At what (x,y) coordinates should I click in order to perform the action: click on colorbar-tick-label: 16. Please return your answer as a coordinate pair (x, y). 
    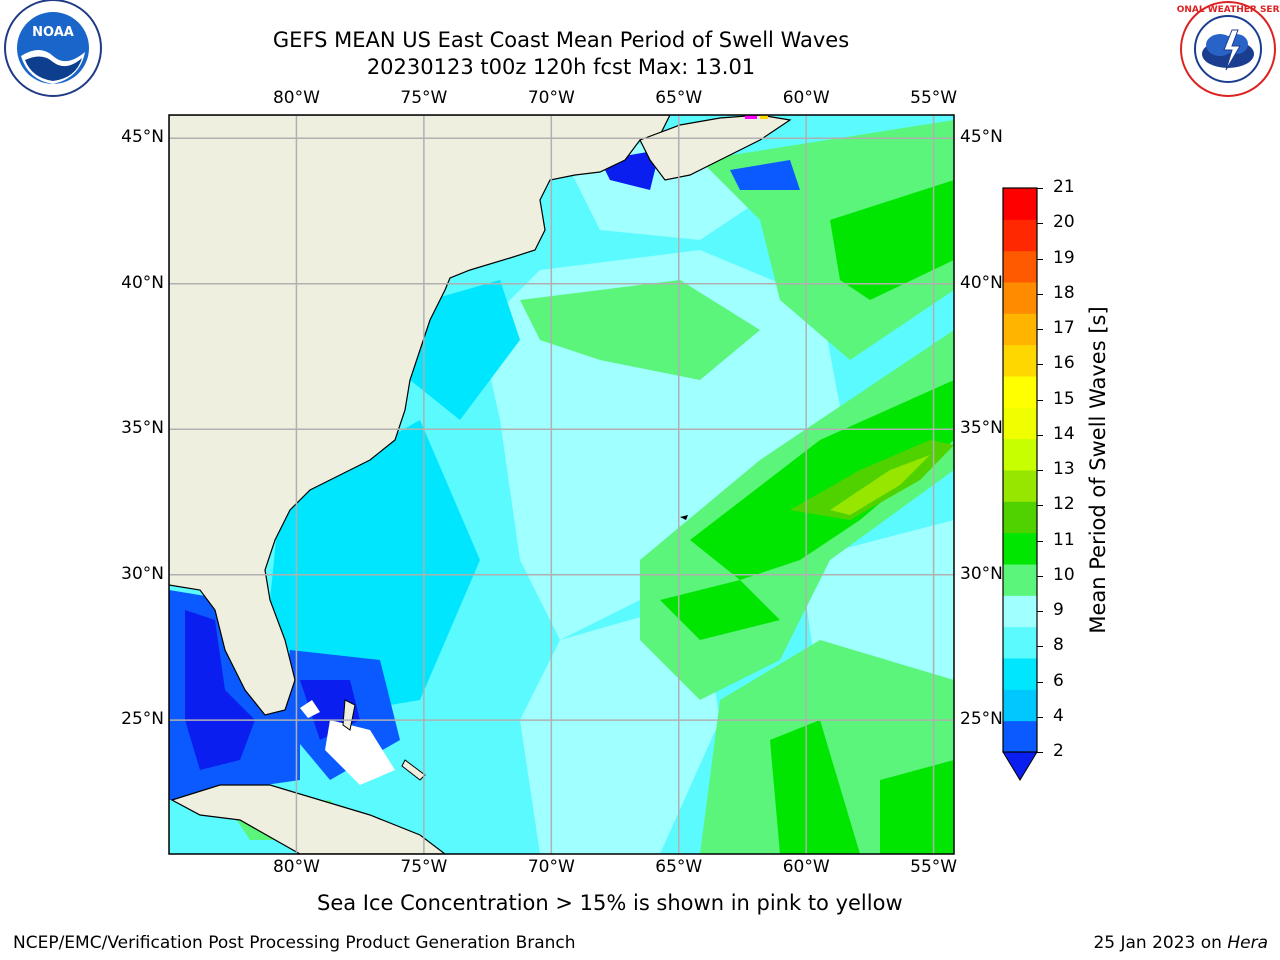
    Looking at the image, I should click on (1064, 363).